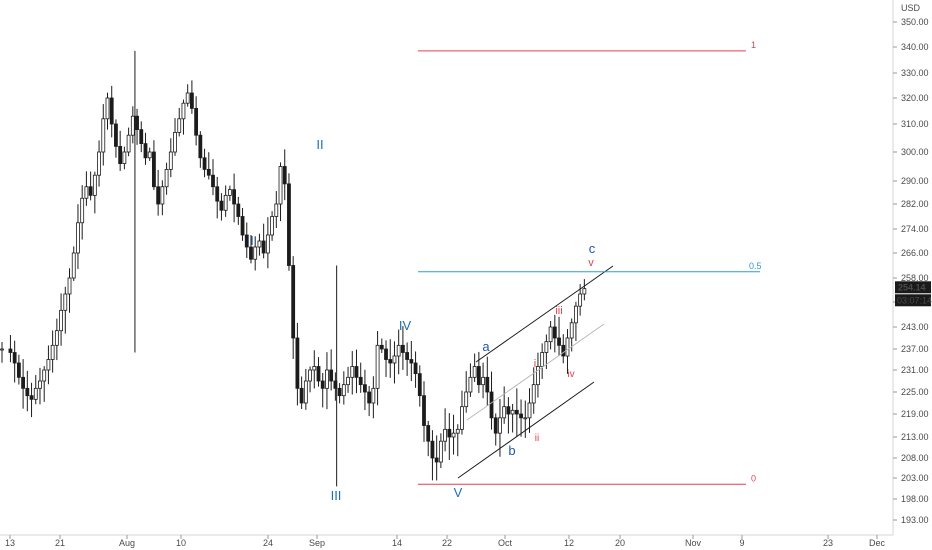  I want to click on time-tick-label: 14, so click(397, 543).